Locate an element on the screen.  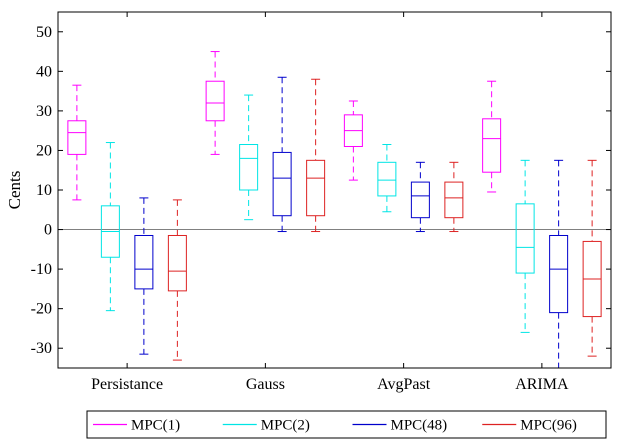
y-axis-label: Cents is located at coordinates (14, 190).